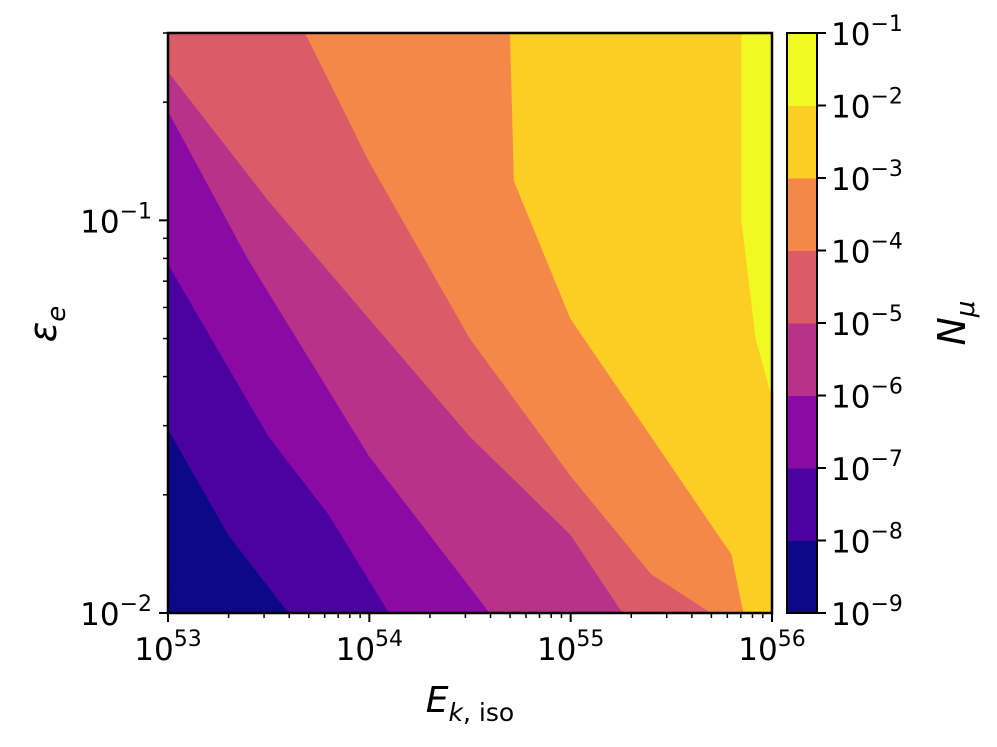 The image size is (997, 747). I want to click on y-tick-label-1: 10⁻², so click(116, 612).